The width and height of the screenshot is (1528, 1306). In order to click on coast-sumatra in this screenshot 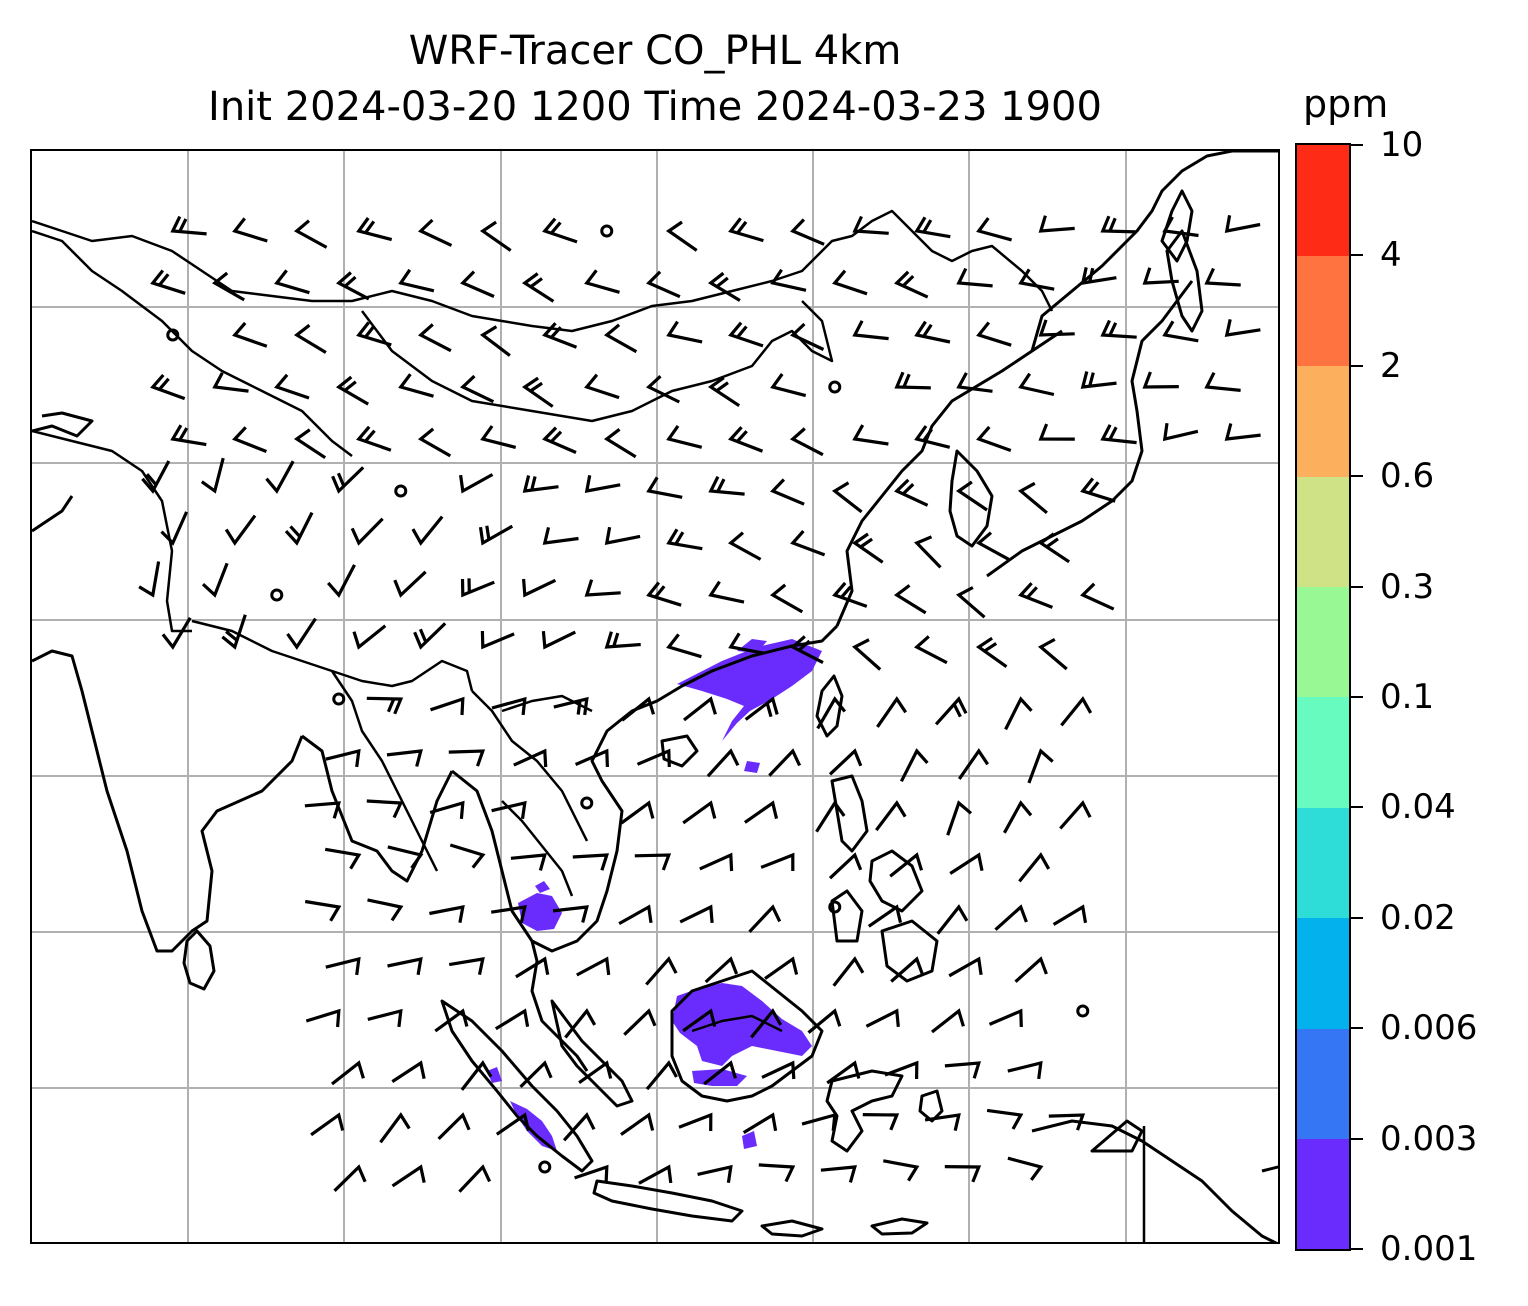, I will do `click(517, 1086)`.